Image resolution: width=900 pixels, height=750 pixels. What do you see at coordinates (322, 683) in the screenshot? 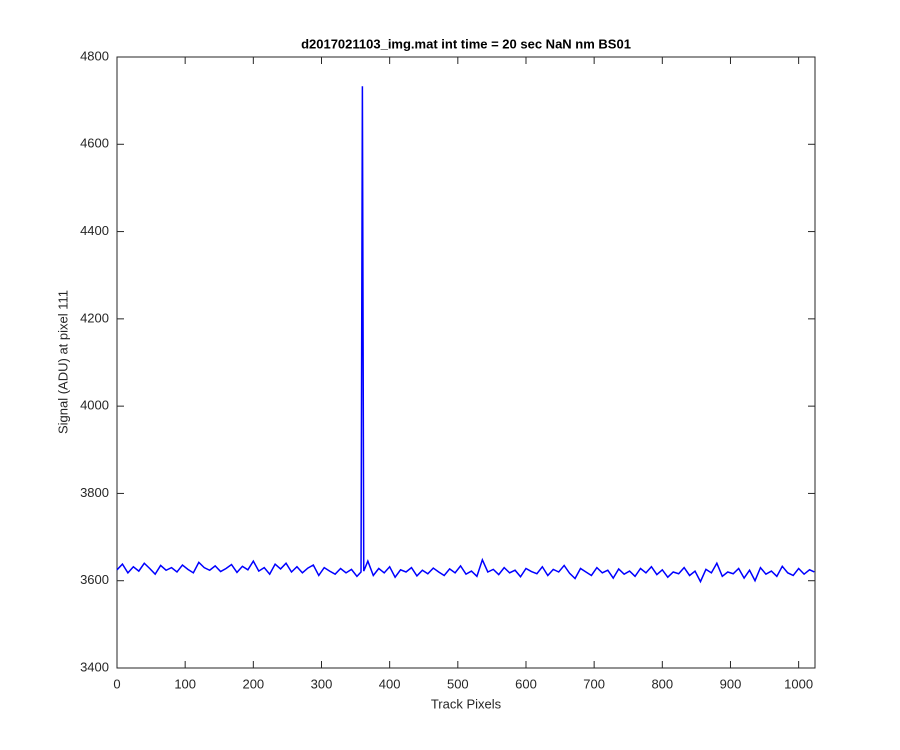
I see `x-tick-label: 300` at bounding box center [322, 683].